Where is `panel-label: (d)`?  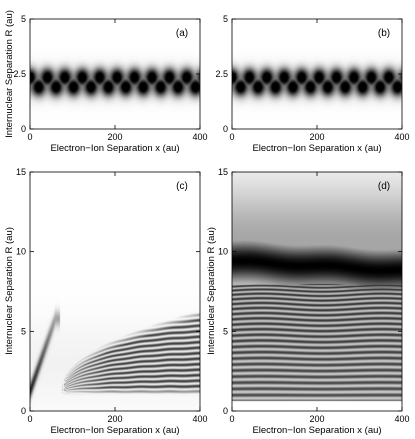 panel-label: (d) is located at coordinates (384, 186).